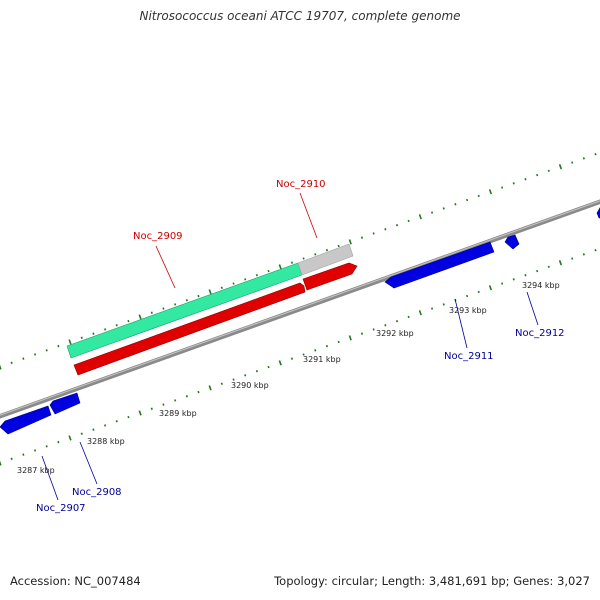 This screenshot has width=600, height=600. Describe the element at coordinates (250, 385) in the screenshot. I see `scale-label-3290: 3290 kbp` at that location.